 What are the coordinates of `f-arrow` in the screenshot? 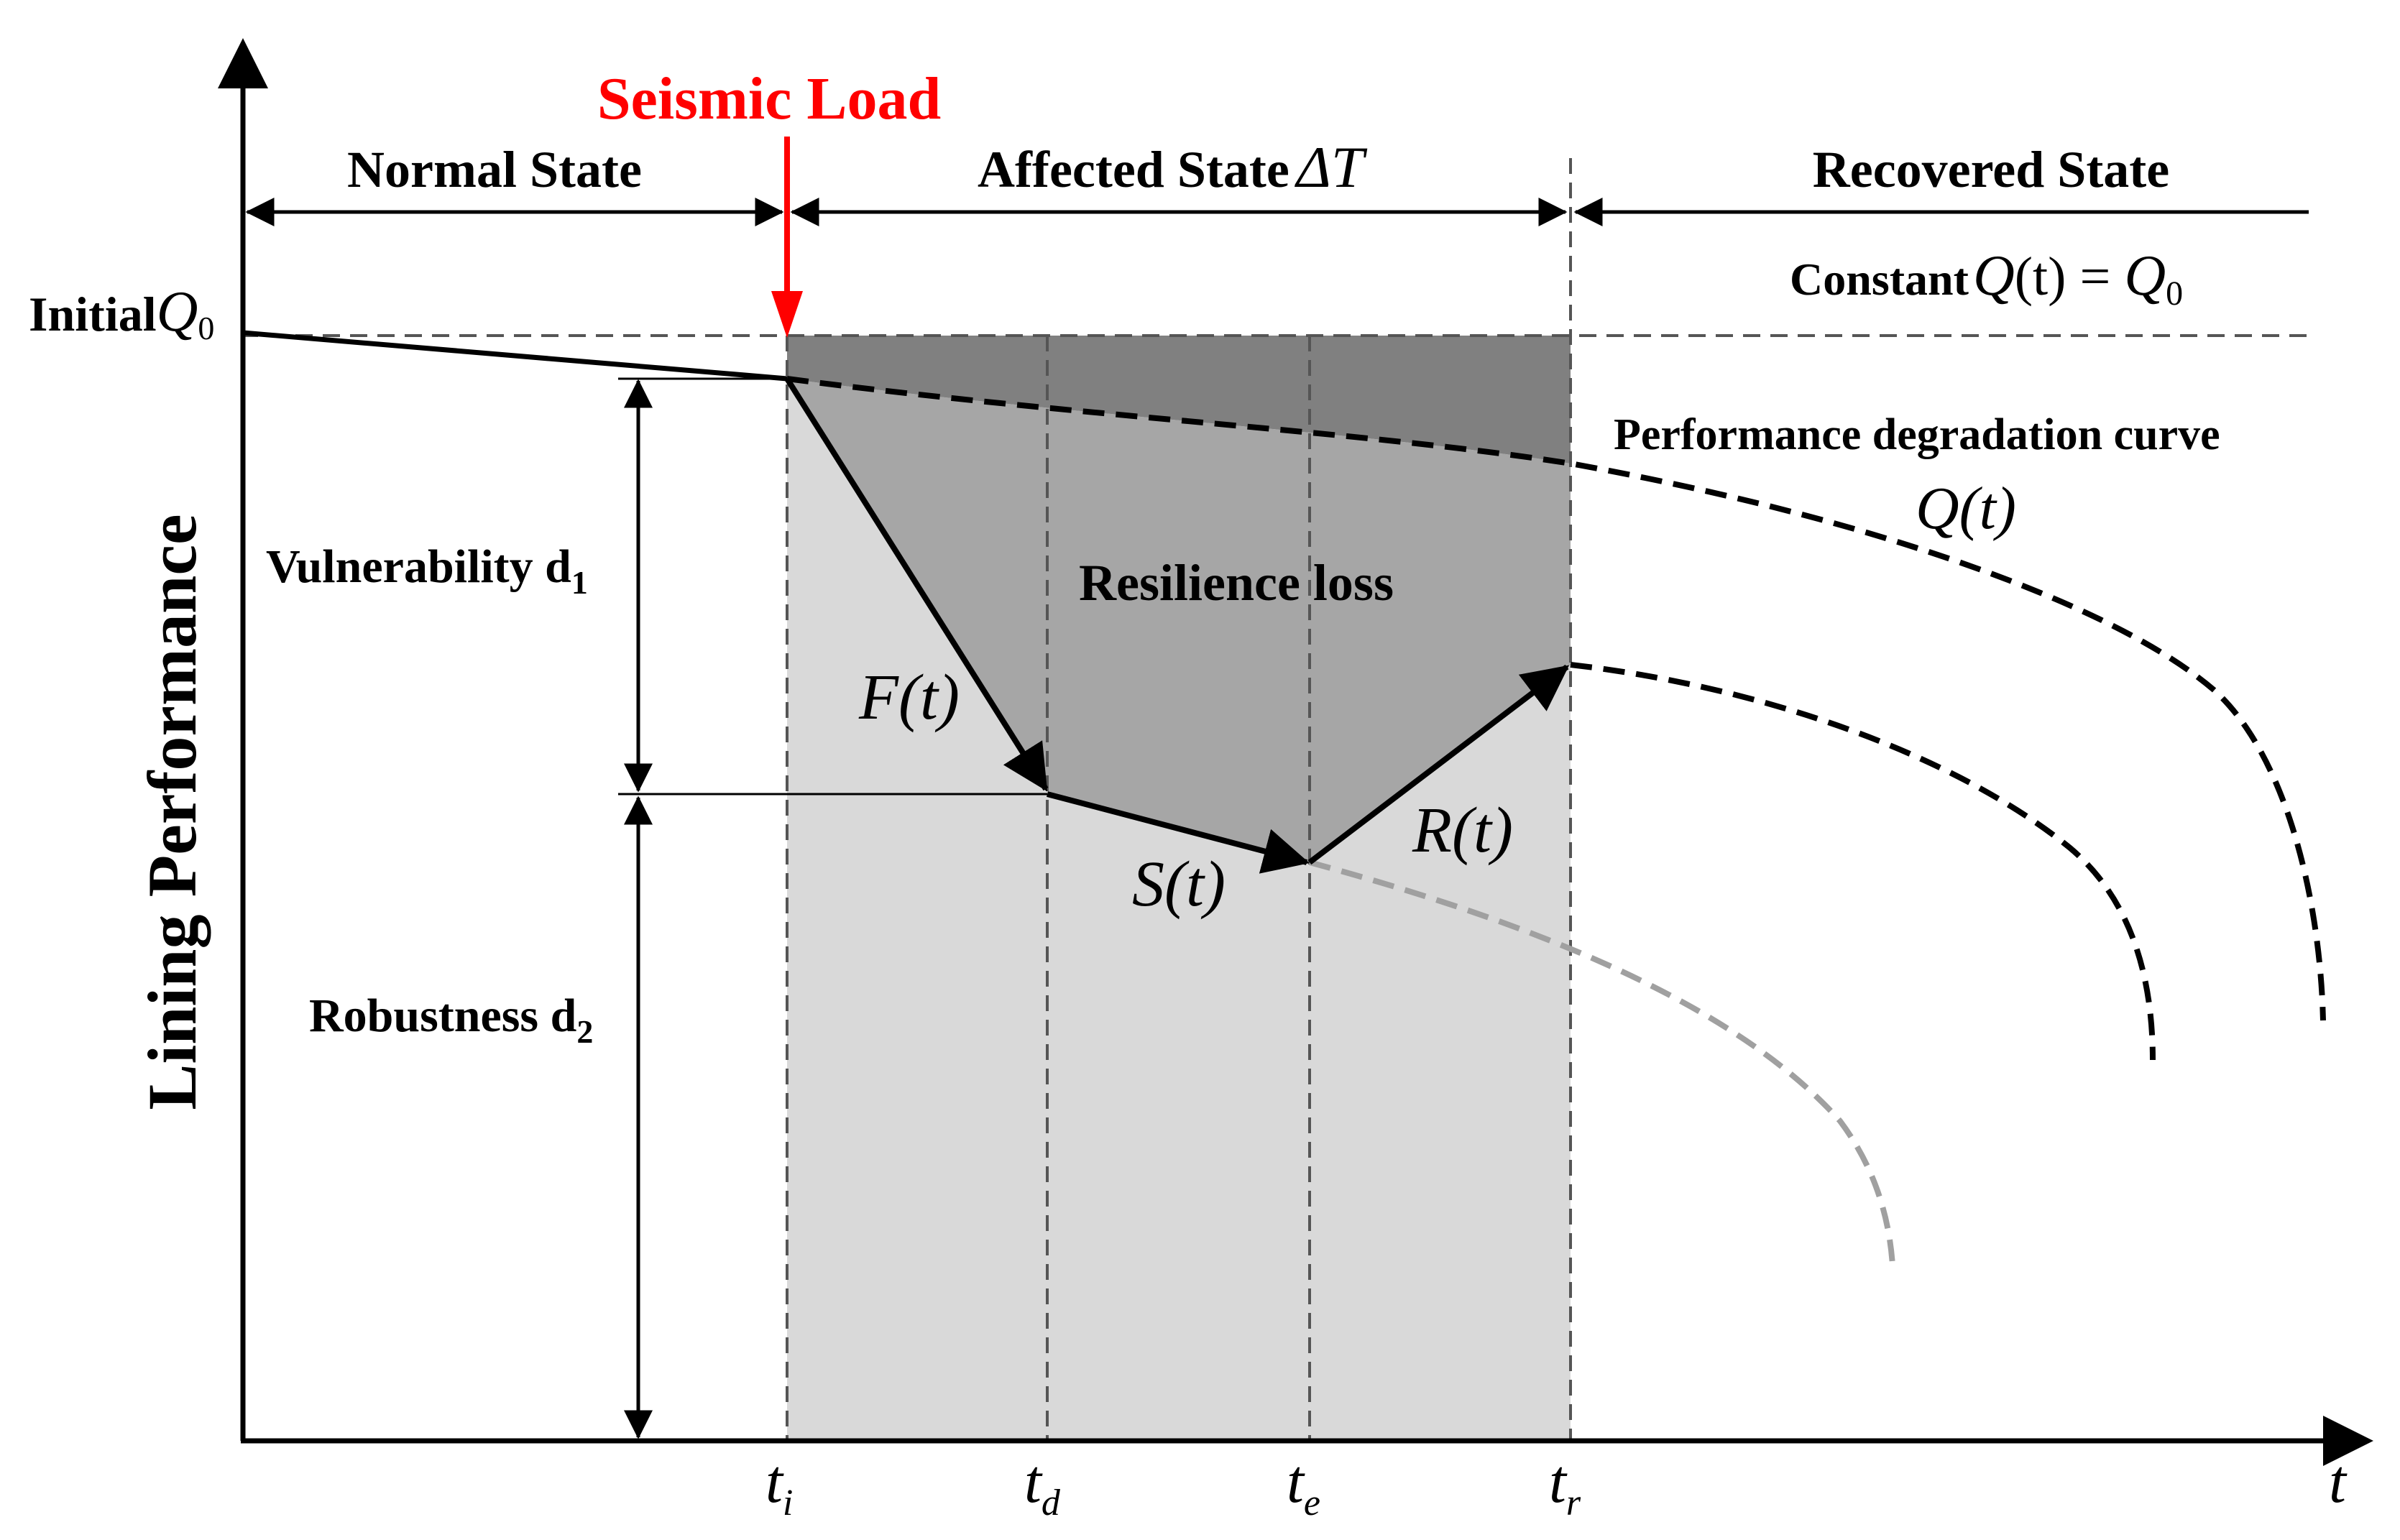 It's located at (916, 584).